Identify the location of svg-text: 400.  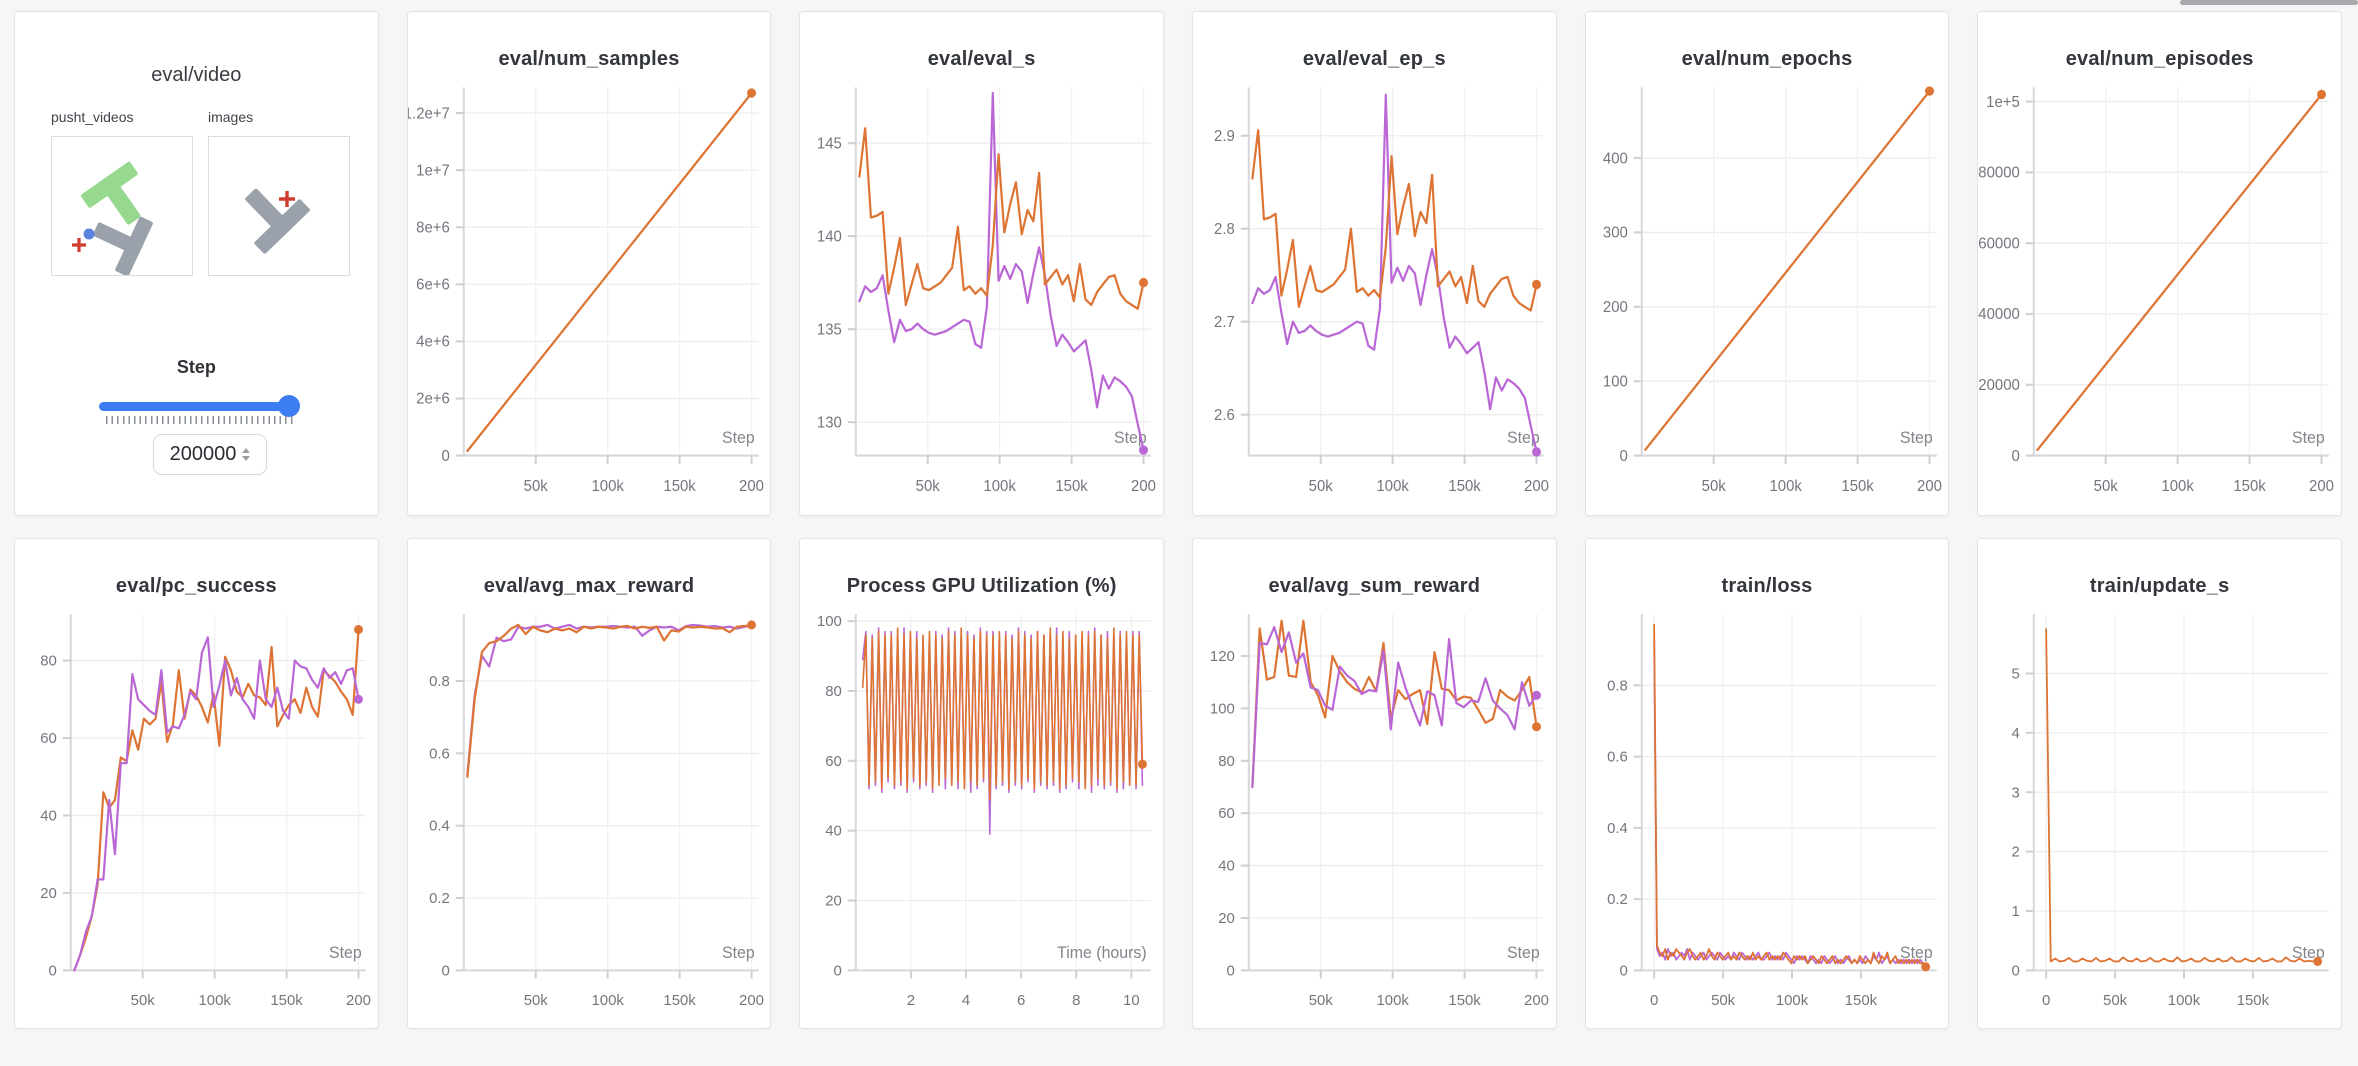
(1615, 158).